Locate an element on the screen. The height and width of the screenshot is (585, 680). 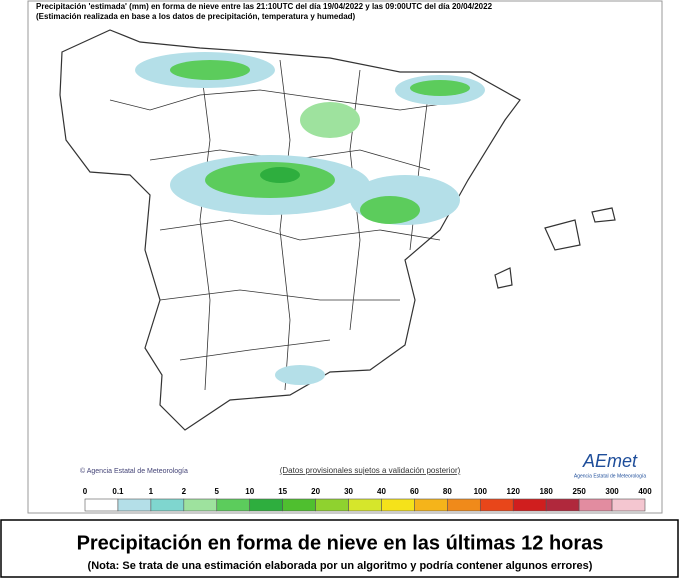
legend-label: 80 is located at coordinates (447, 491).